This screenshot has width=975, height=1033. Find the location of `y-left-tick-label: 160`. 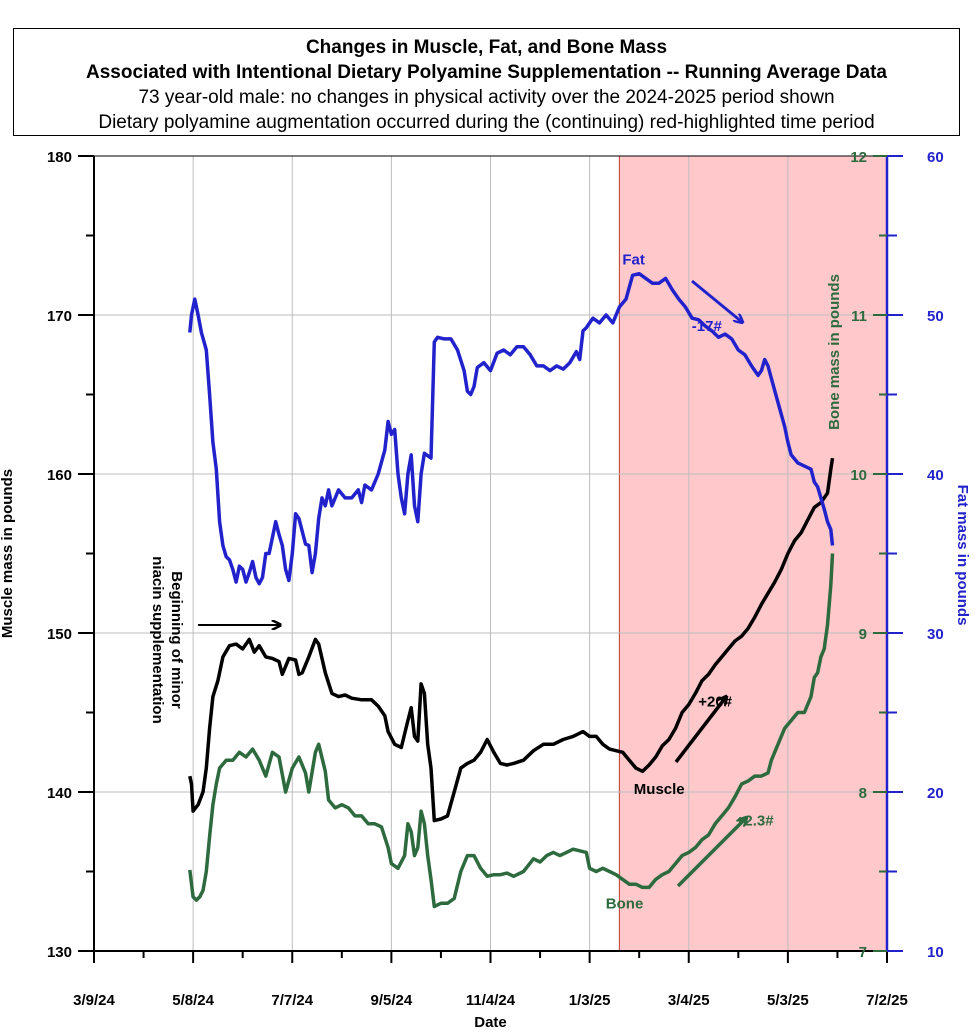

y-left-tick-label: 160 is located at coordinates (59, 475).